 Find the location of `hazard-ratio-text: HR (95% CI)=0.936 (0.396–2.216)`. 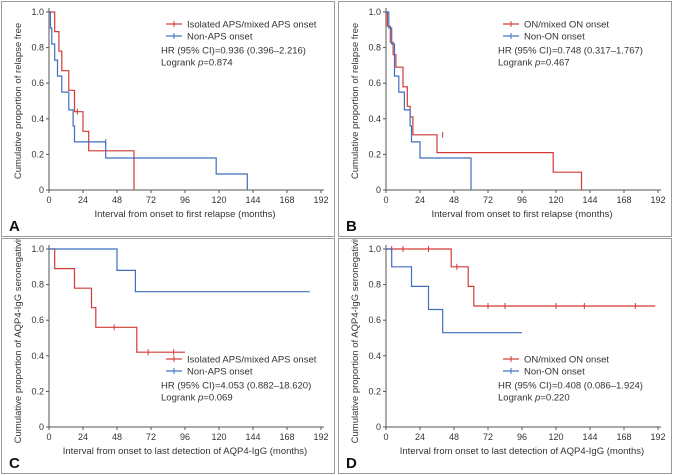

hazard-ratio-text: HR (95% CI)=0.936 (0.396–2.216) is located at coordinates (233, 51).